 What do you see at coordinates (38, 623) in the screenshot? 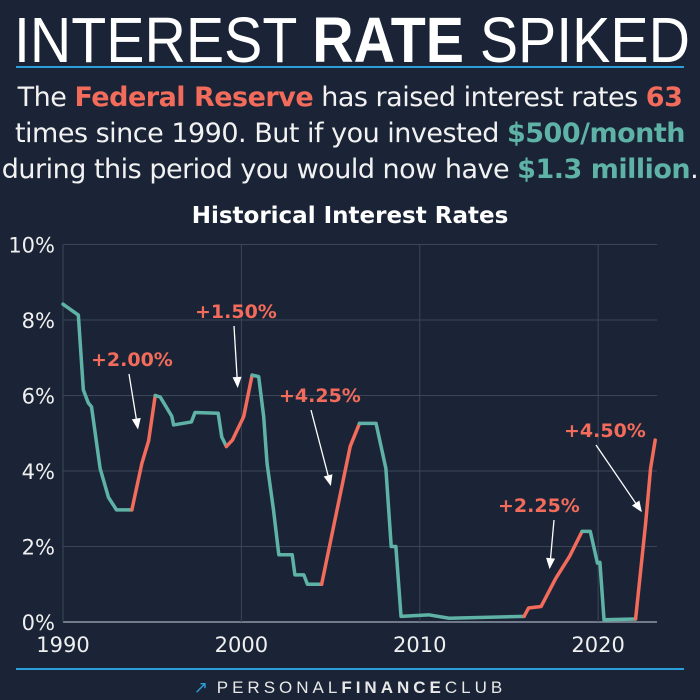
I see `y-tick-label: 0%` at bounding box center [38, 623].